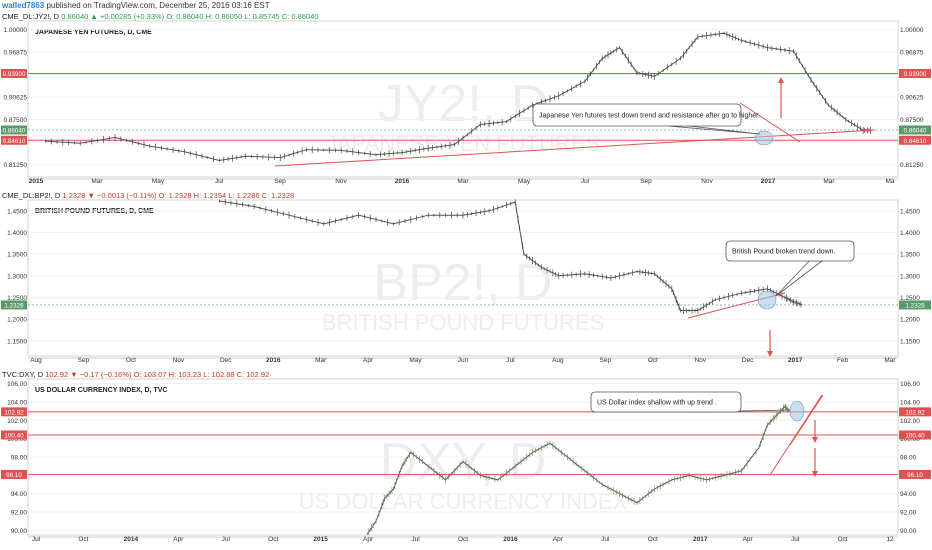  Describe the element at coordinates (908, 458) in the screenshot. I see `y-tick-label-right: 98.00` at that location.